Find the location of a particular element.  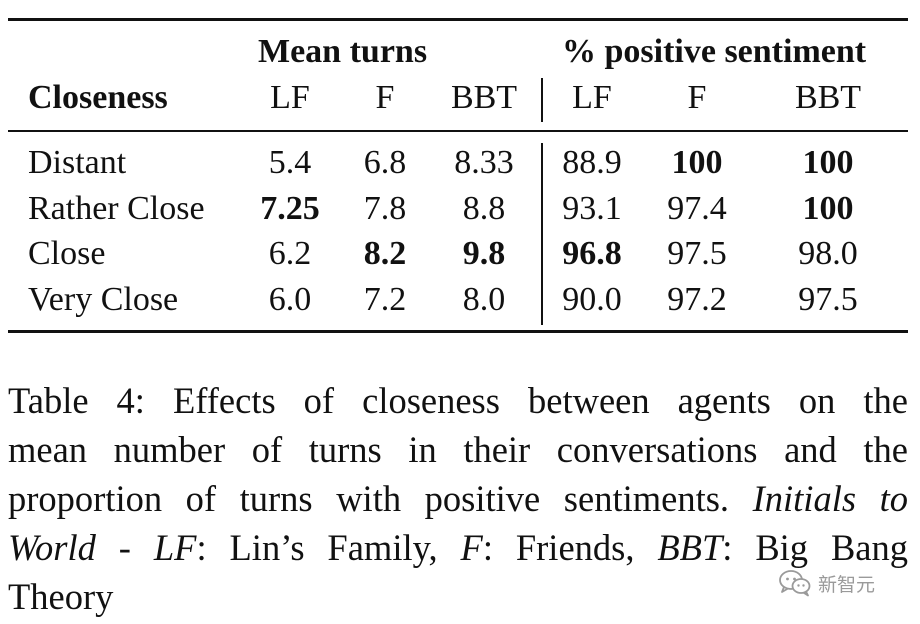

table-cell: 90.0 is located at coordinates (592, 299).